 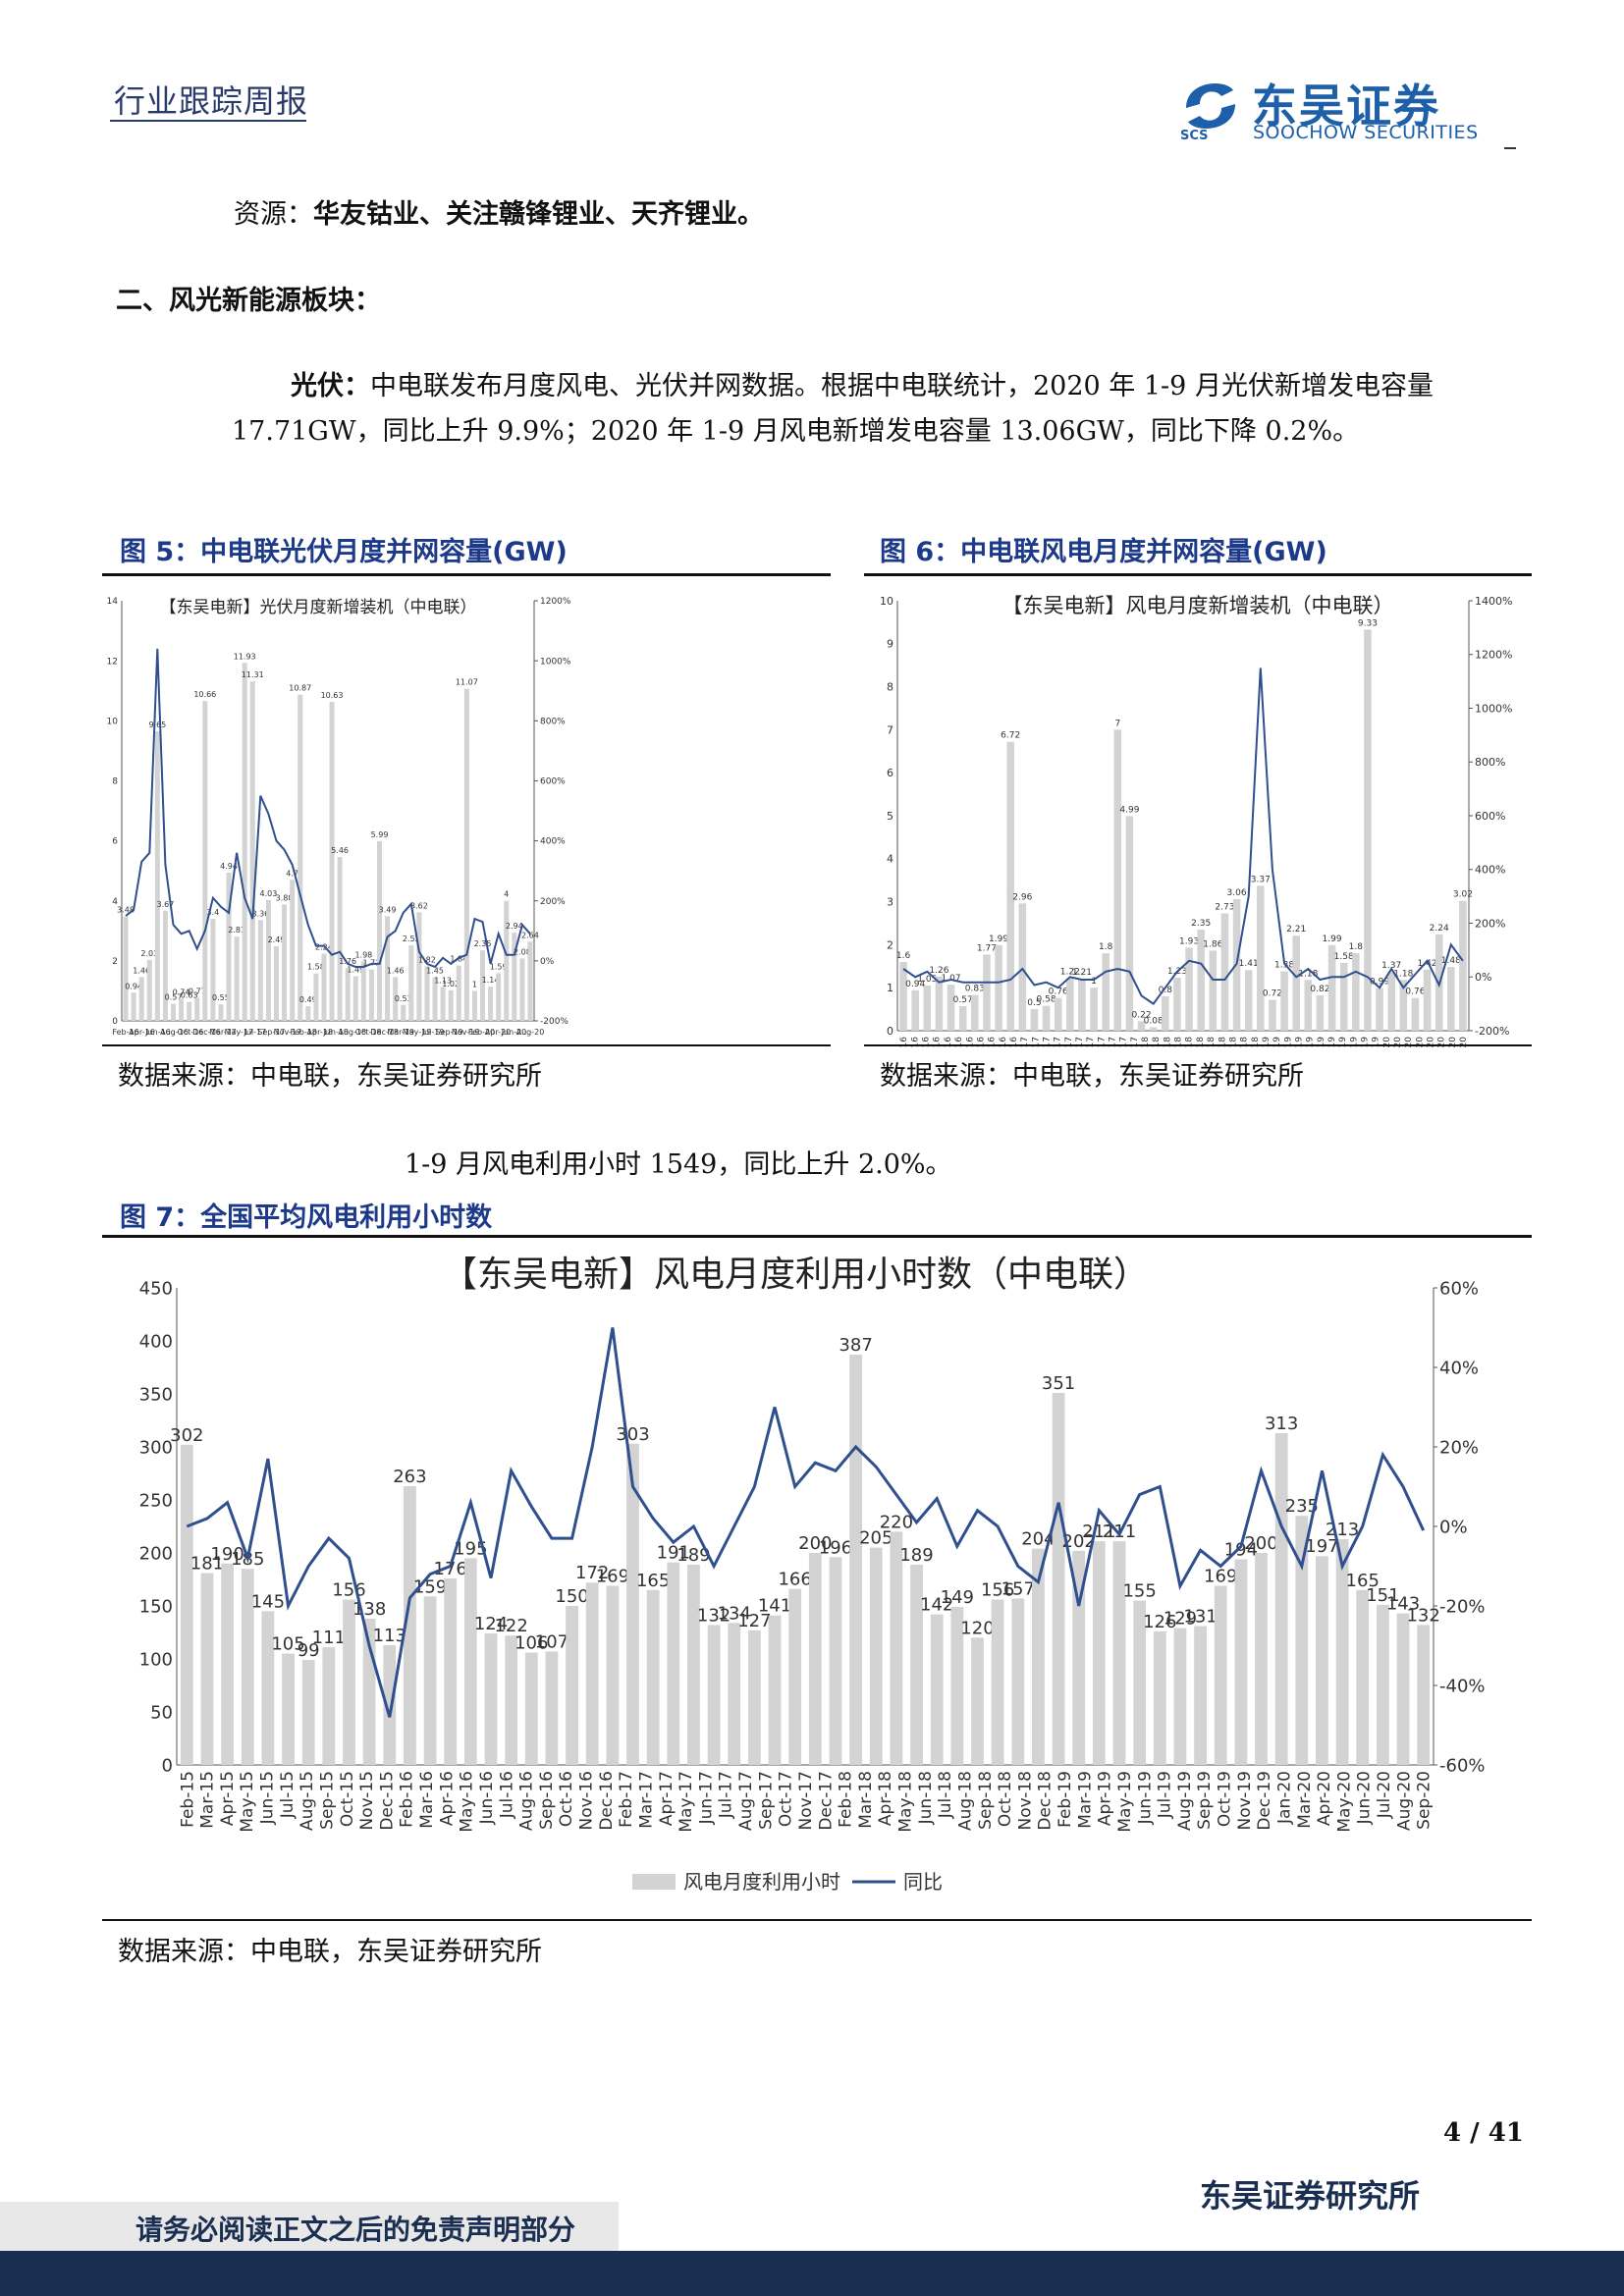 What do you see at coordinates (329, 1638) in the screenshot?
I see `bar-data-label: 111` at bounding box center [329, 1638].